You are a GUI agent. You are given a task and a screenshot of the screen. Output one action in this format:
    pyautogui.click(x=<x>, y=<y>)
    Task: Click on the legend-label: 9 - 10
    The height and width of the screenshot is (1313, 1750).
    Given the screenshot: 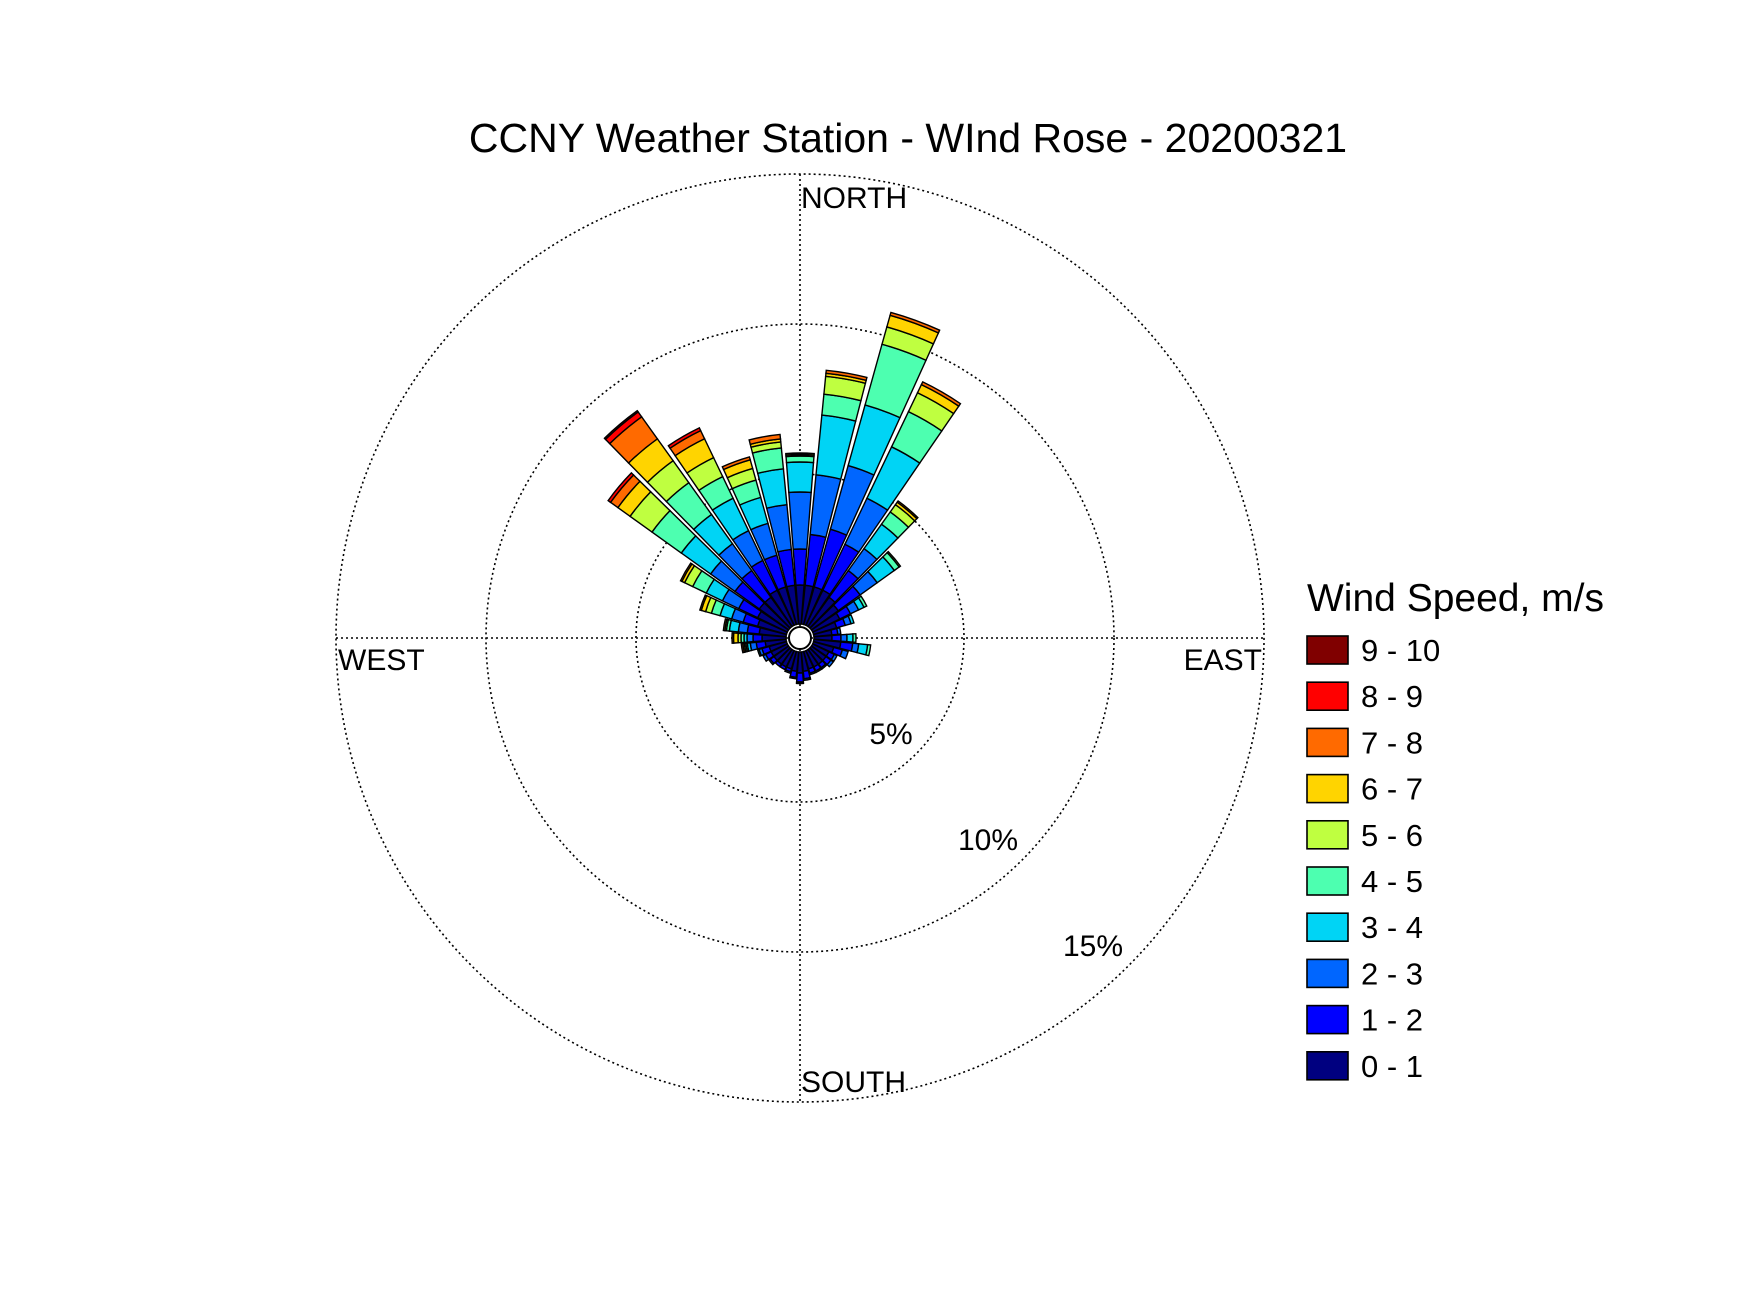 What is the action you would take?
    pyautogui.click(x=1400, y=650)
    